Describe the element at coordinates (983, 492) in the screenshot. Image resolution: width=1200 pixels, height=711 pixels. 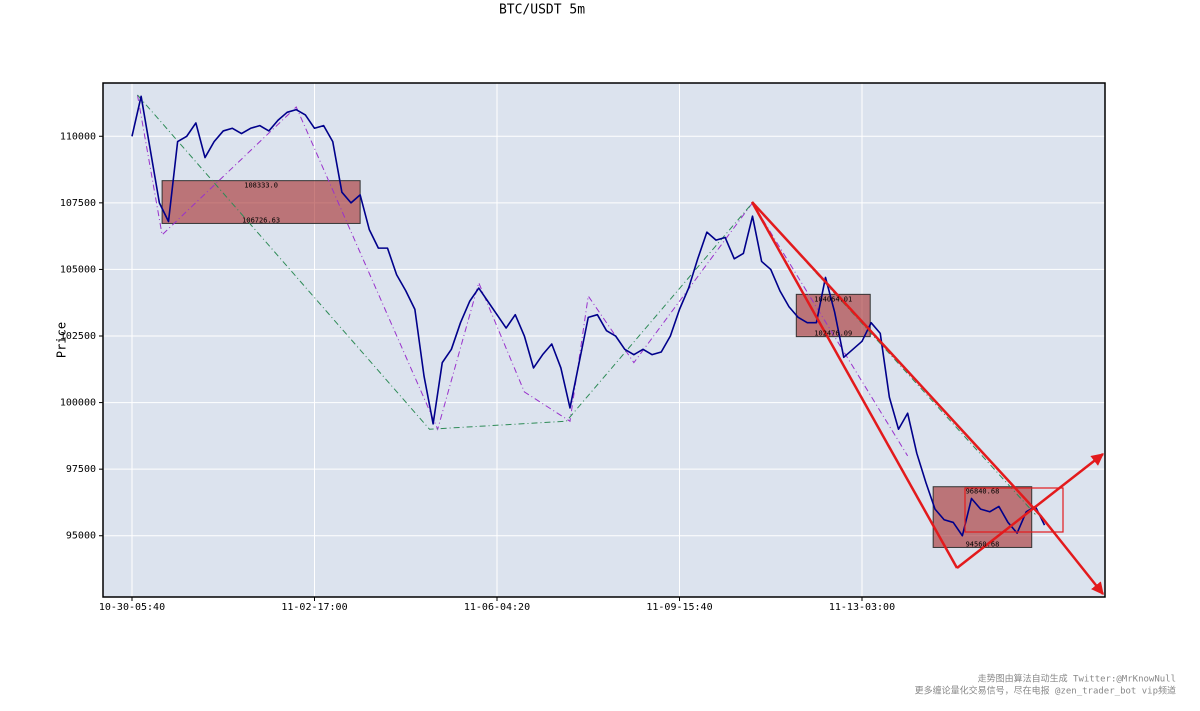
I see `zone-high-label: 96840.68` at that location.